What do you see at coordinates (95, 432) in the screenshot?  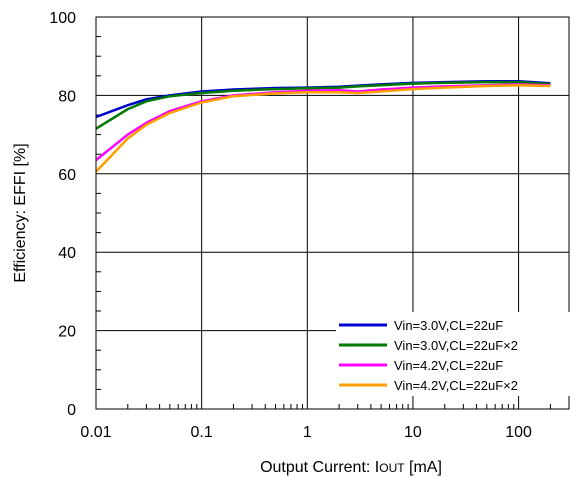 I see `x-tick-label: 0.01` at bounding box center [95, 432].